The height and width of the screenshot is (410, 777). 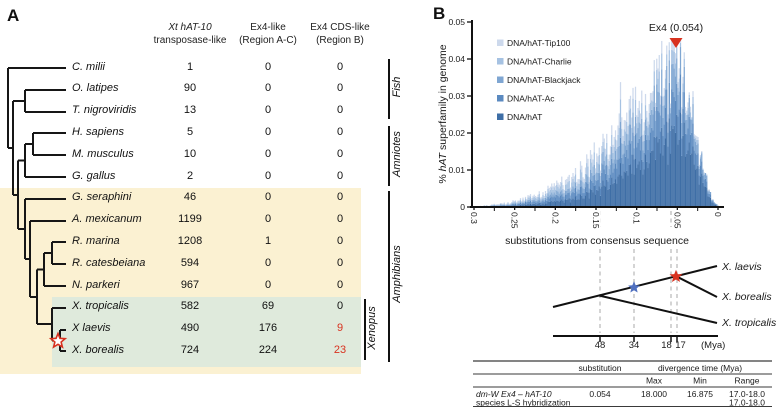 I want to click on species-value: 967, so click(x=190, y=284).